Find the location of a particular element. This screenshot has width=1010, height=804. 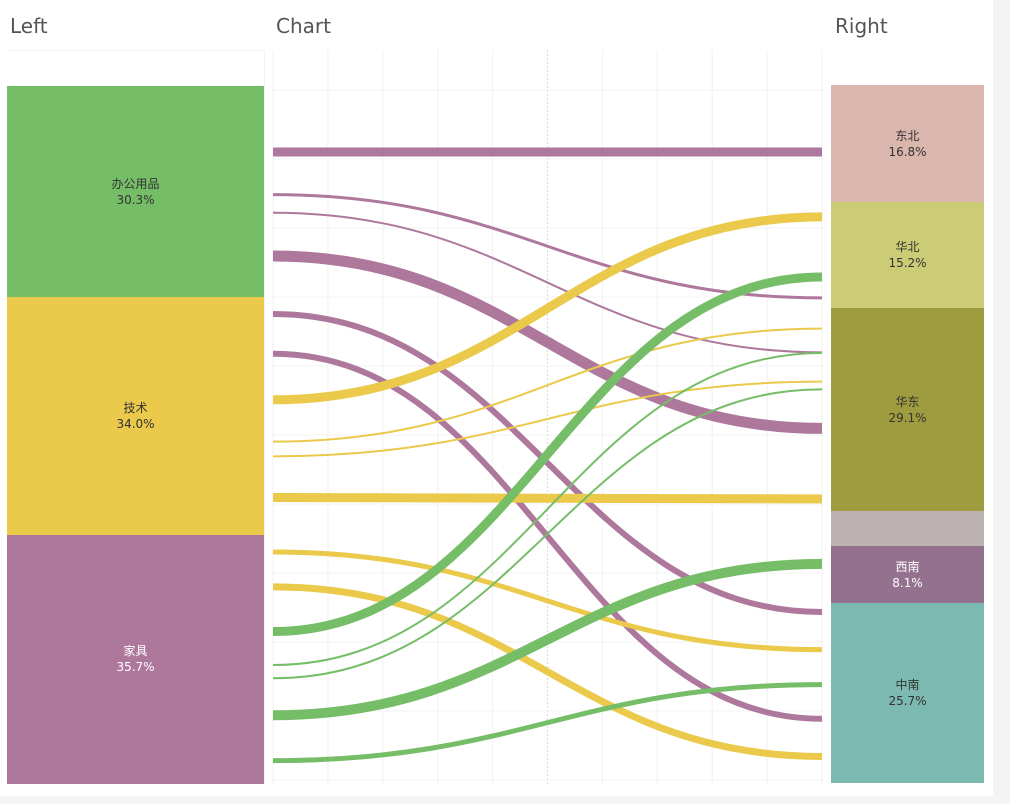

right-segment-name: 西南 is located at coordinates (907, 566).